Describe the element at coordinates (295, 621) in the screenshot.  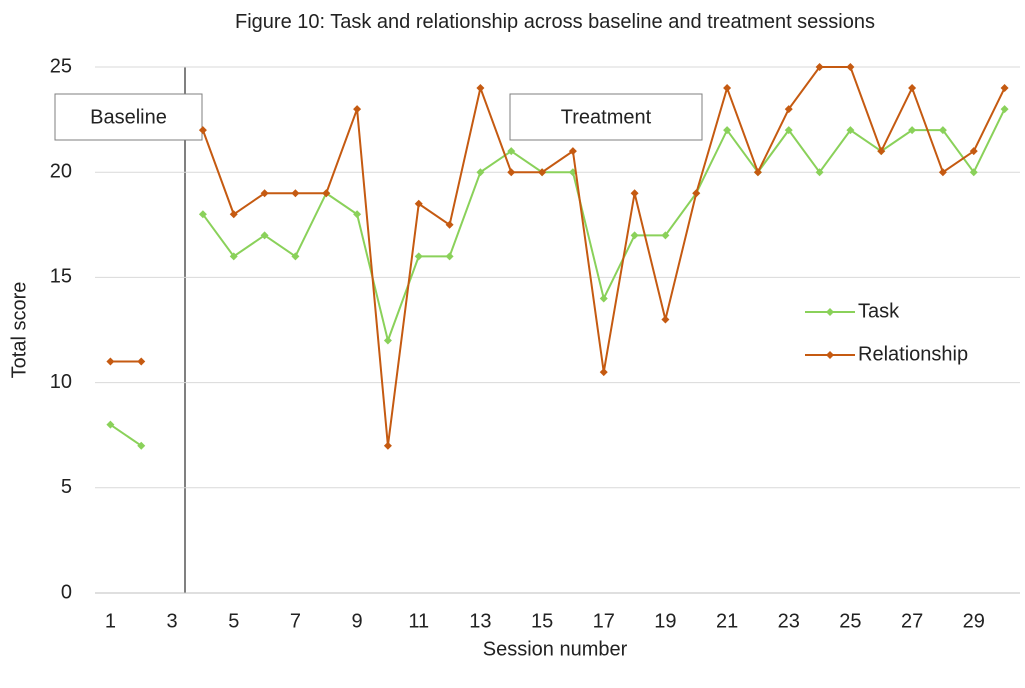
I see `x-tick-label: 7` at that location.